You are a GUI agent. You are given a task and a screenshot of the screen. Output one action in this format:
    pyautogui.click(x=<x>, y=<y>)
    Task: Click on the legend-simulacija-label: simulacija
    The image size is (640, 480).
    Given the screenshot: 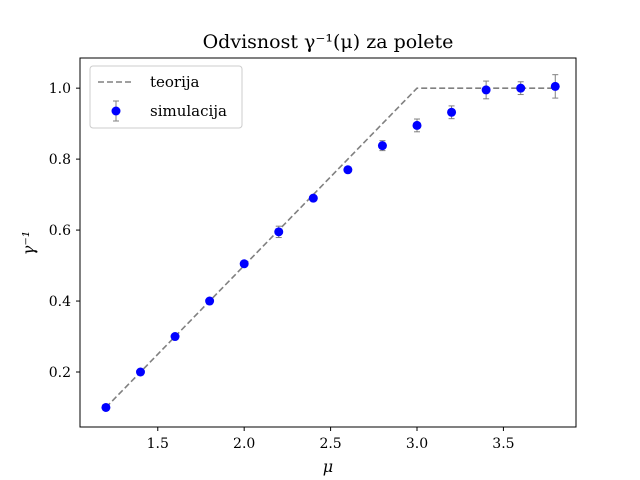 What is the action you would take?
    pyautogui.click(x=188, y=111)
    